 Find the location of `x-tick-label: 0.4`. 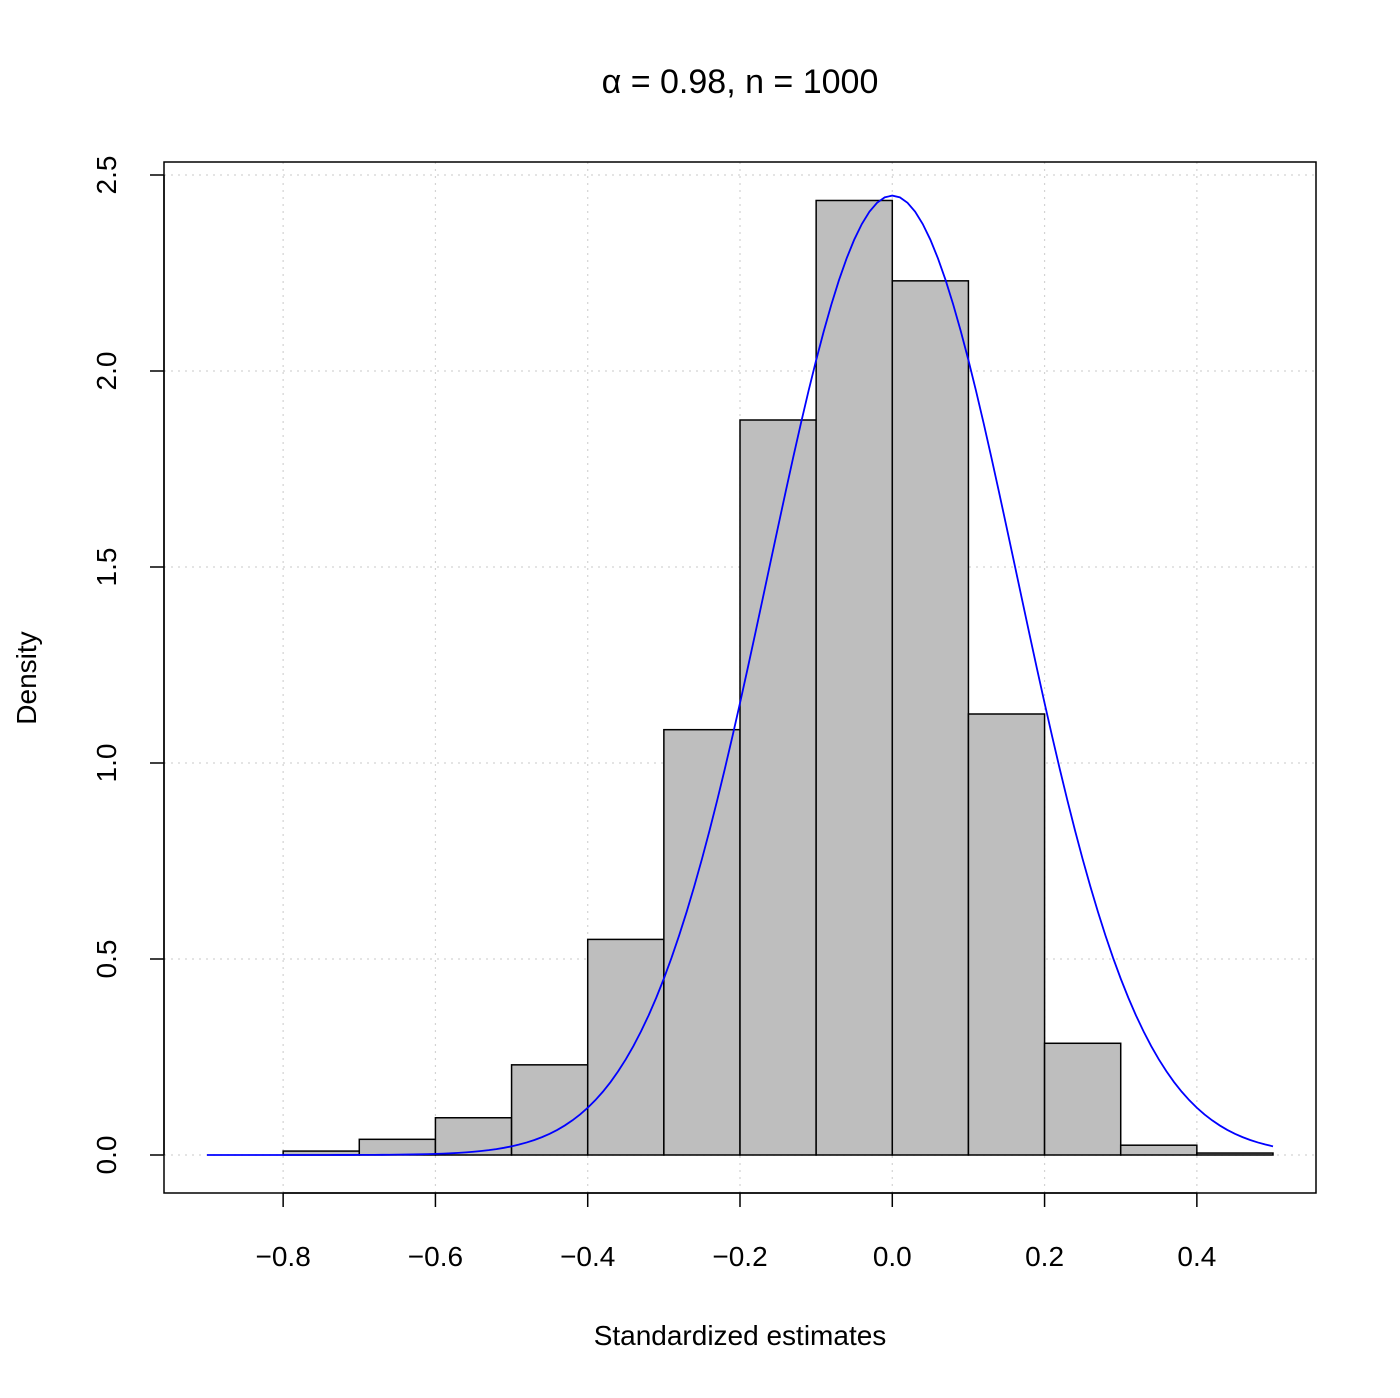

x-tick-label: 0.4 is located at coordinates (1196, 1256).